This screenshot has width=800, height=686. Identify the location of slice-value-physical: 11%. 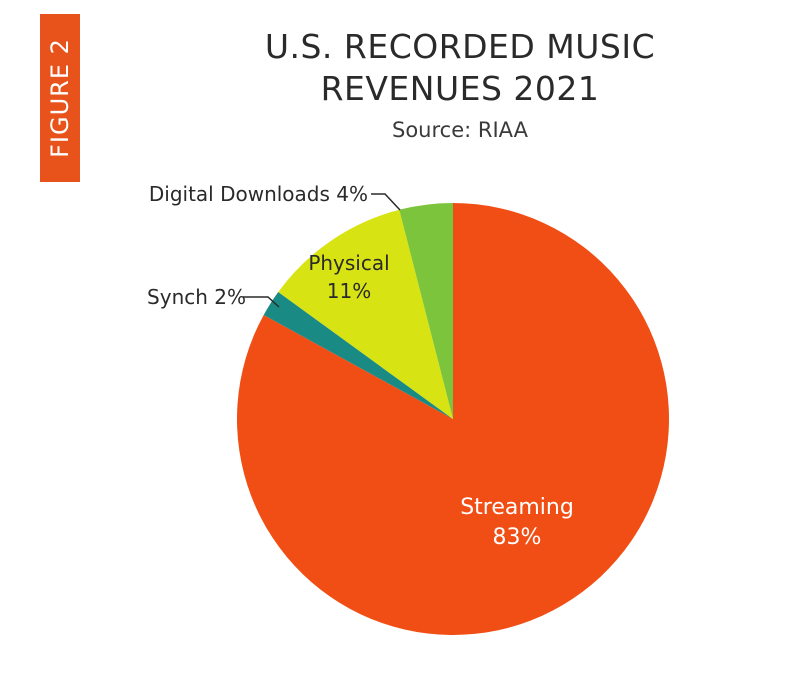
(349, 291).